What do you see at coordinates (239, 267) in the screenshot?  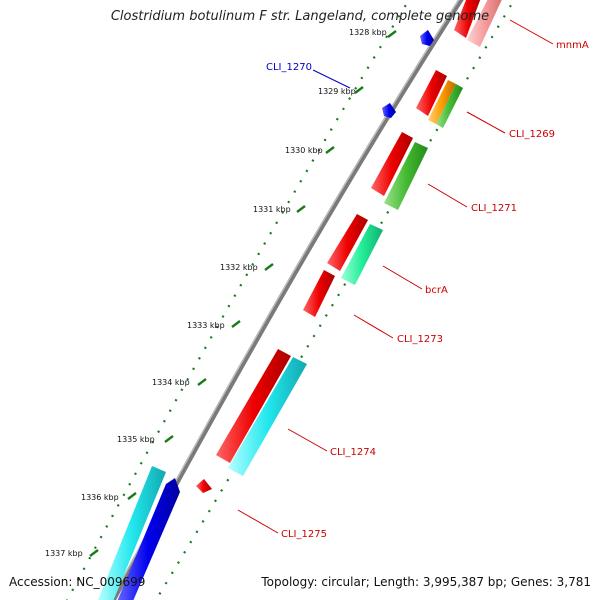 I see `kbp-label: 1332 kbp` at bounding box center [239, 267].